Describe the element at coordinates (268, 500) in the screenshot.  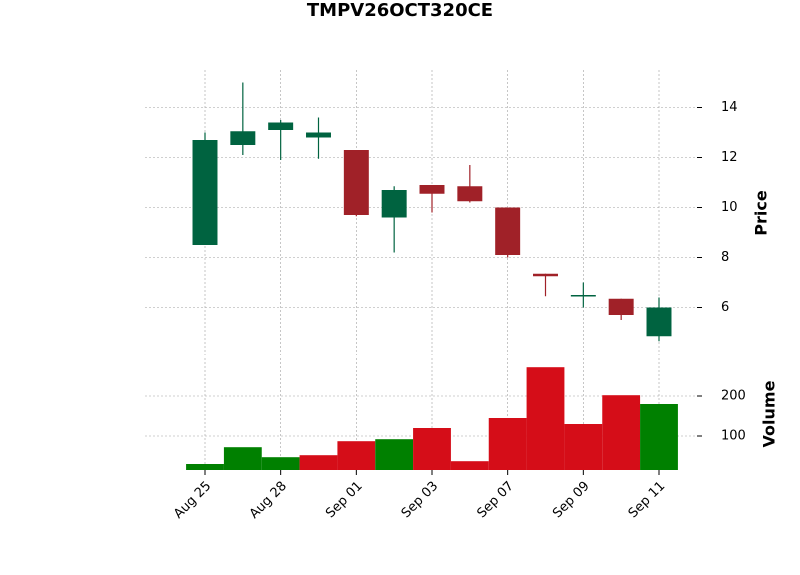
I see `x-tick-label: Aug 28` at that location.